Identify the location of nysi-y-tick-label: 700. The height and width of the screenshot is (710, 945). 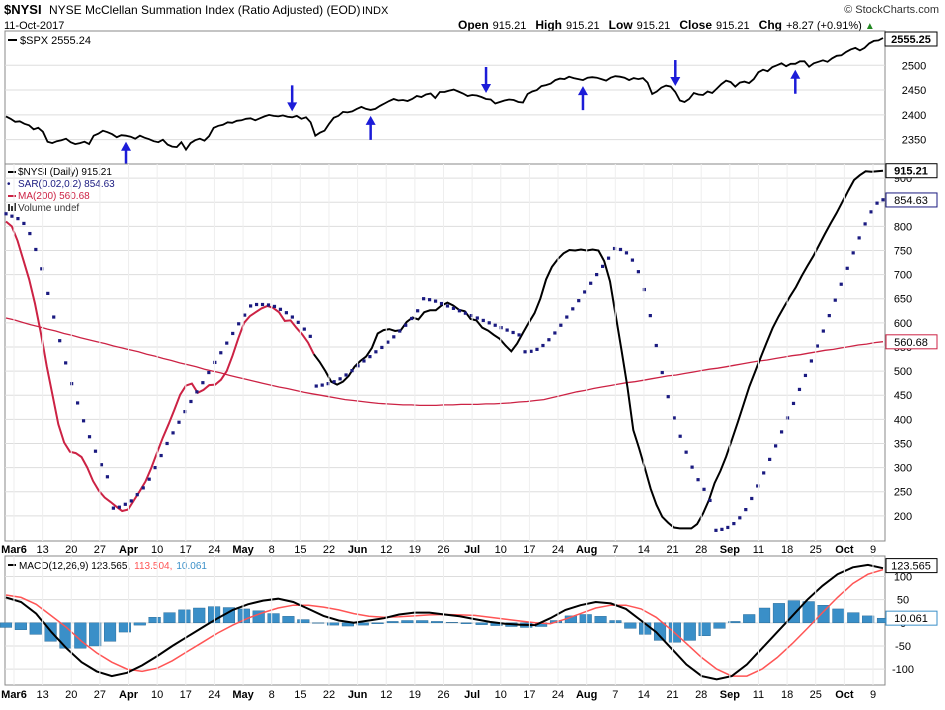
(903, 276).